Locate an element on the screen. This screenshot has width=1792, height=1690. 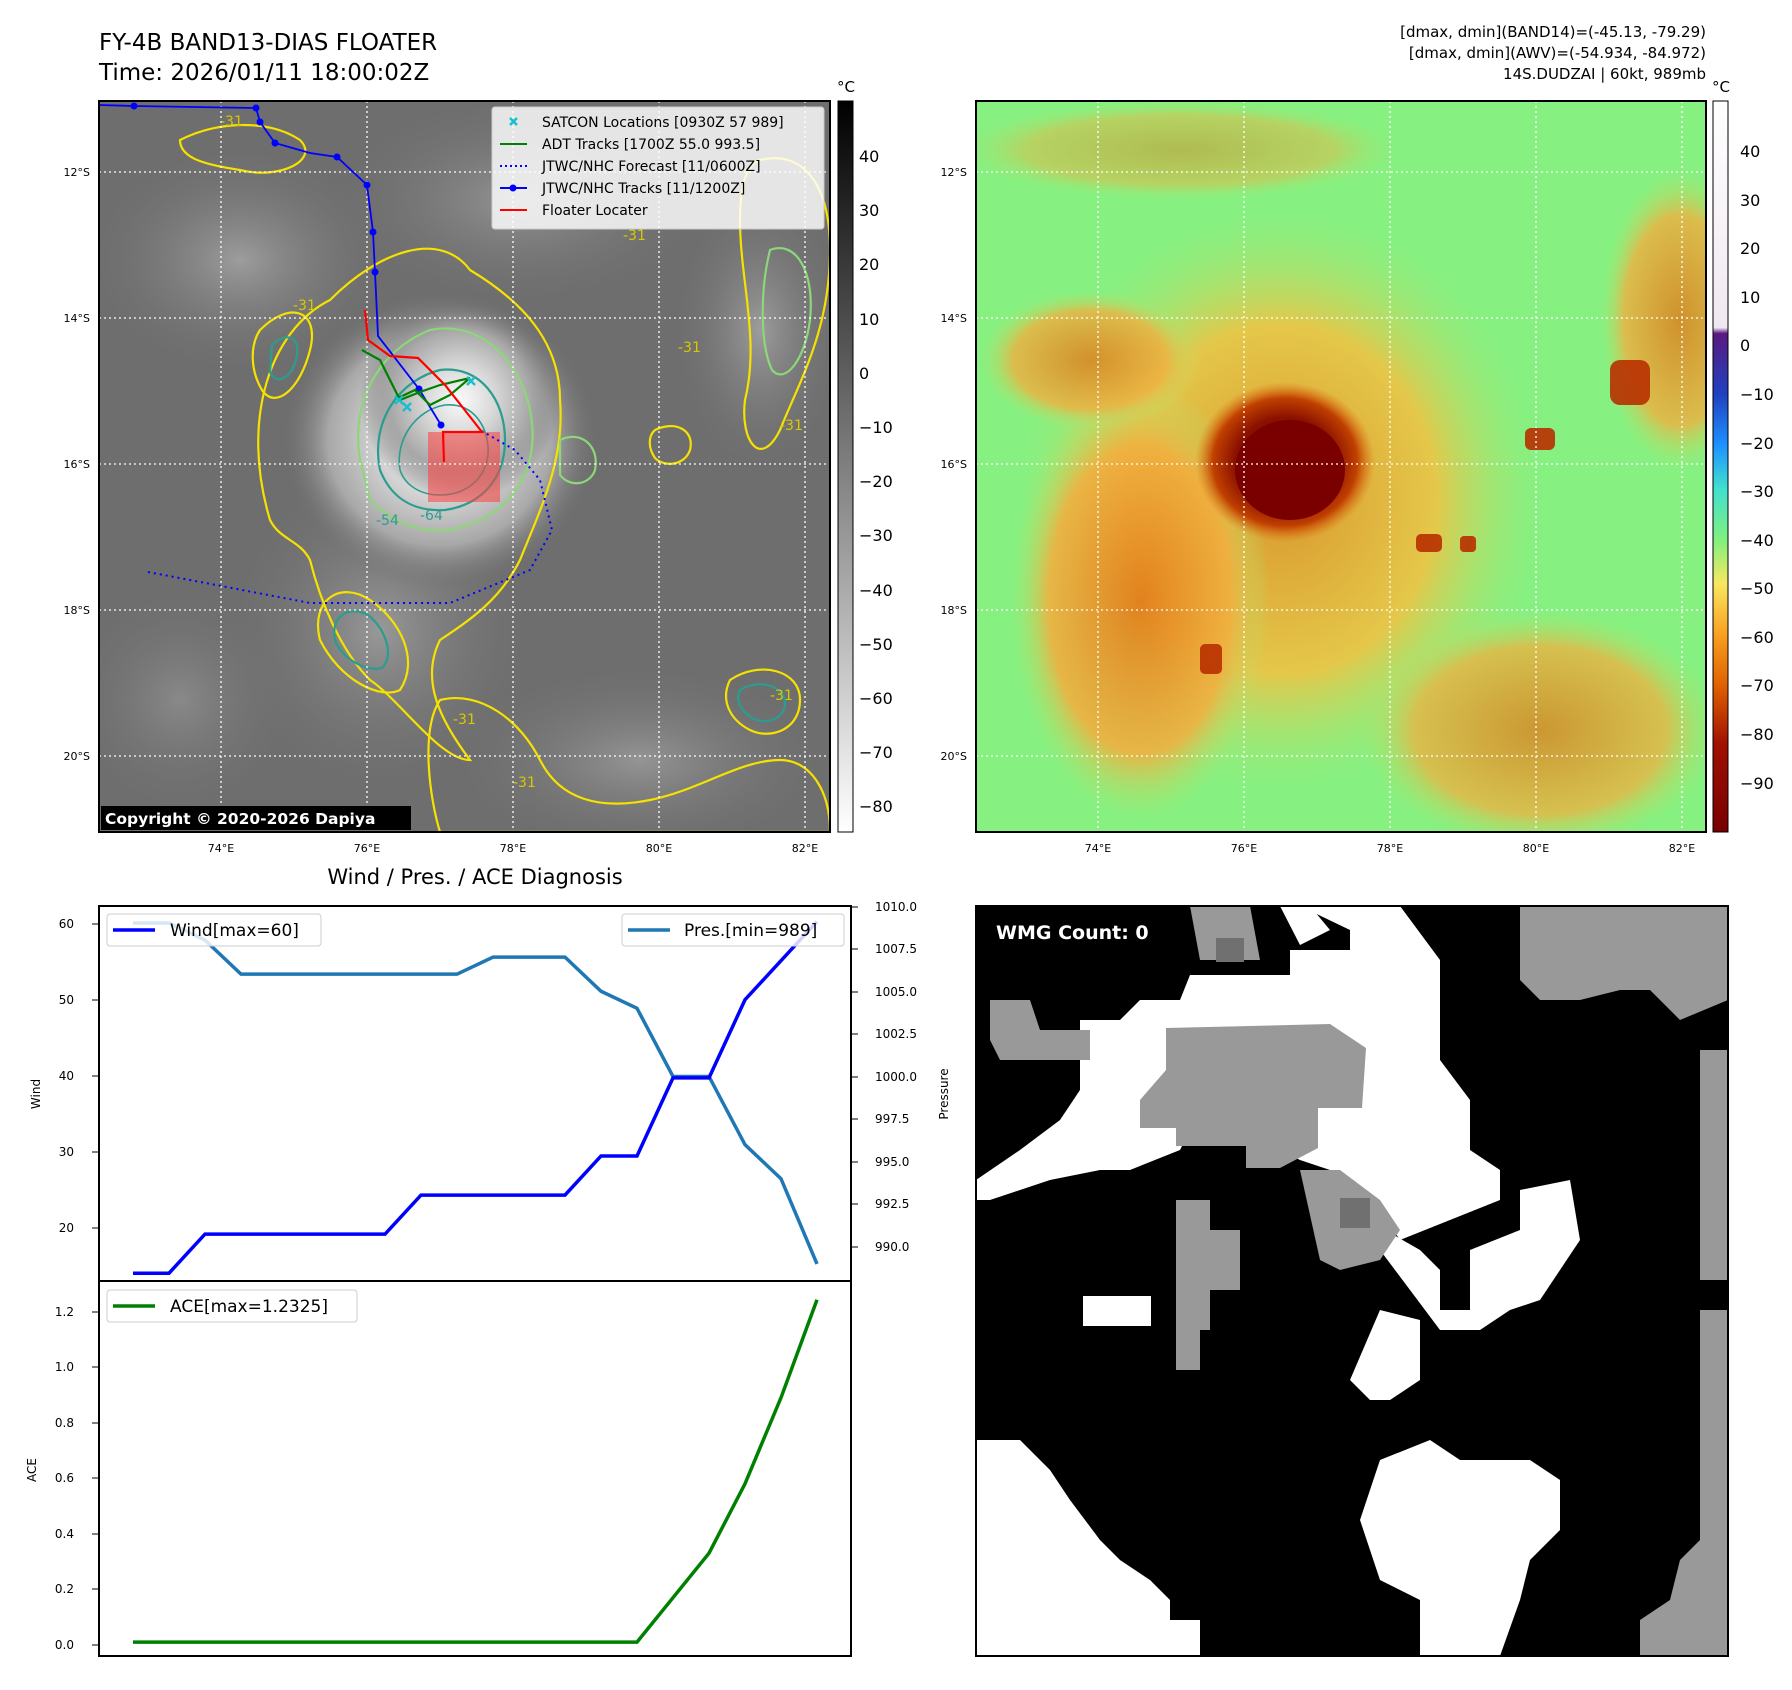
adt-track-line is located at coordinates (416, 378).